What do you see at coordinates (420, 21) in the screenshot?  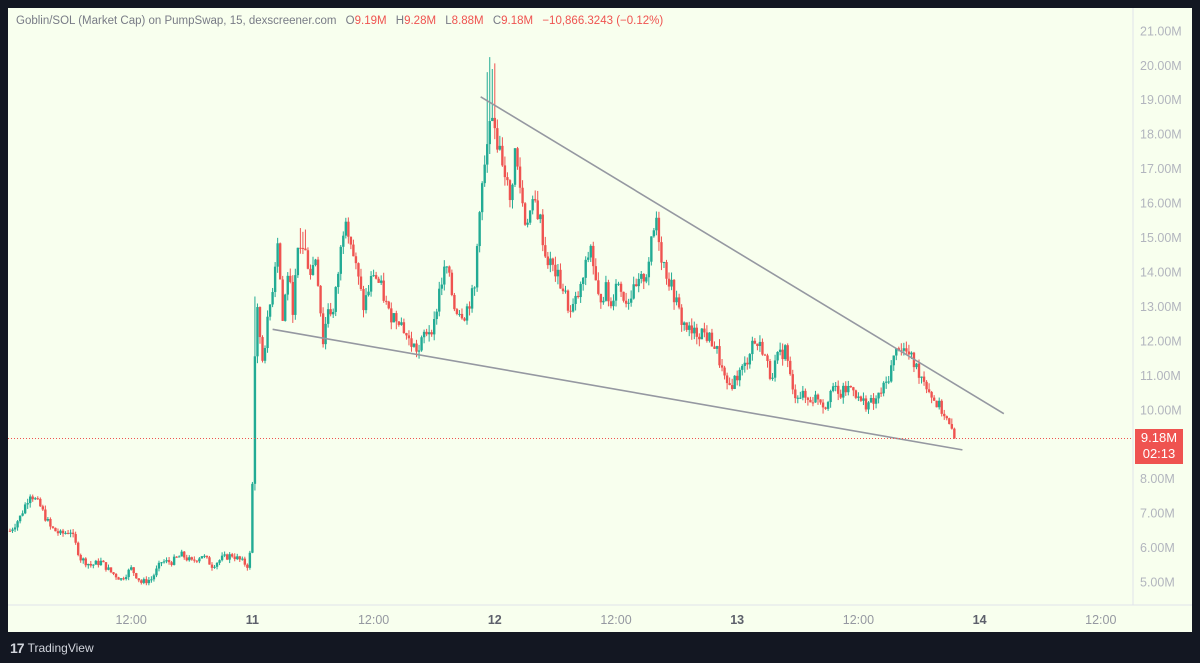 I see `high-value: 9.28M` at bounding box center [420, 21].